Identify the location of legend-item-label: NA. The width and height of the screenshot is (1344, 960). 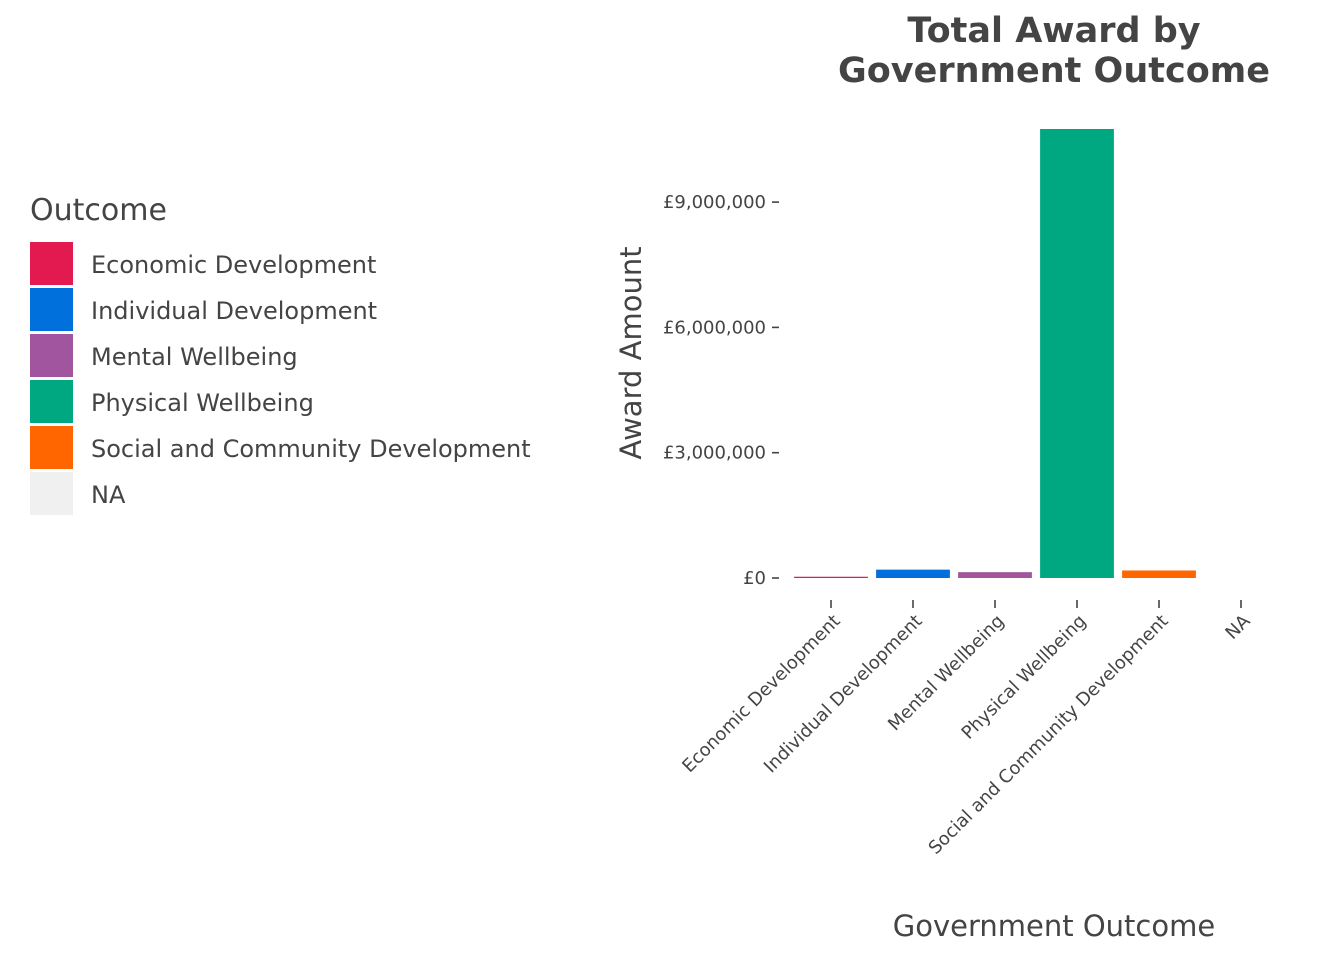
(108, 495).